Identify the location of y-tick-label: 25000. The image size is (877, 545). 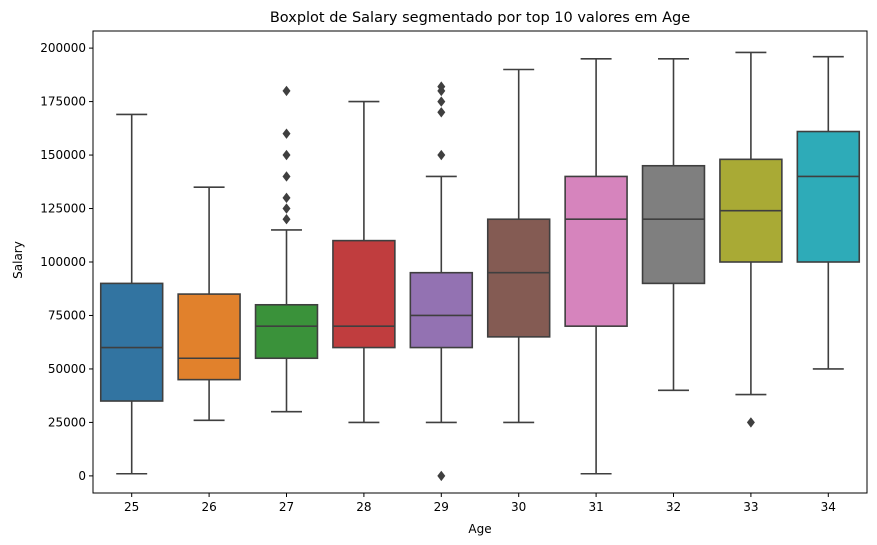
(67, 422).